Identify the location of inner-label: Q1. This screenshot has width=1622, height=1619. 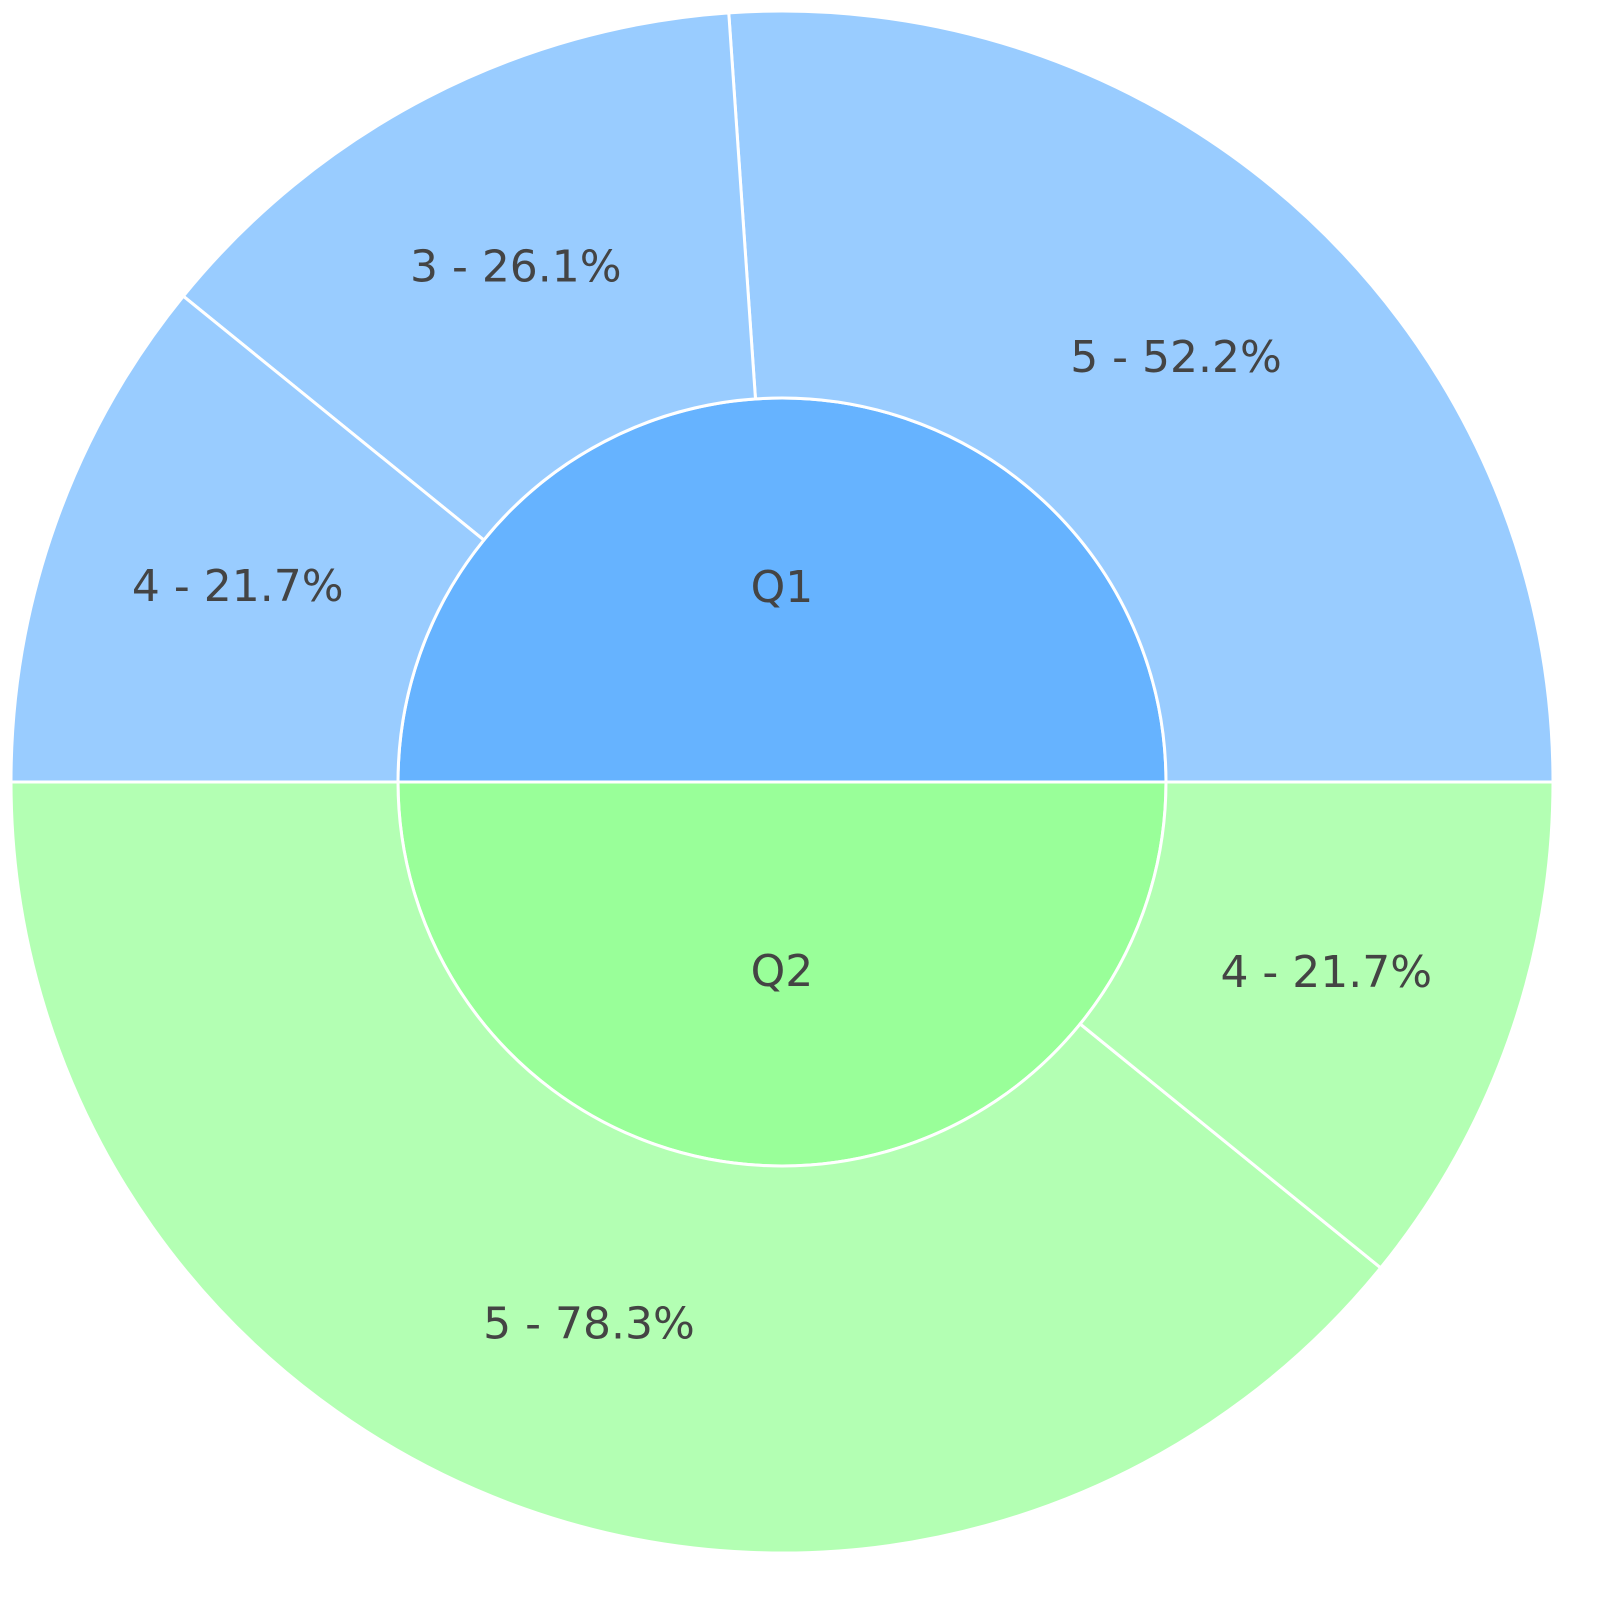
(782, 587).